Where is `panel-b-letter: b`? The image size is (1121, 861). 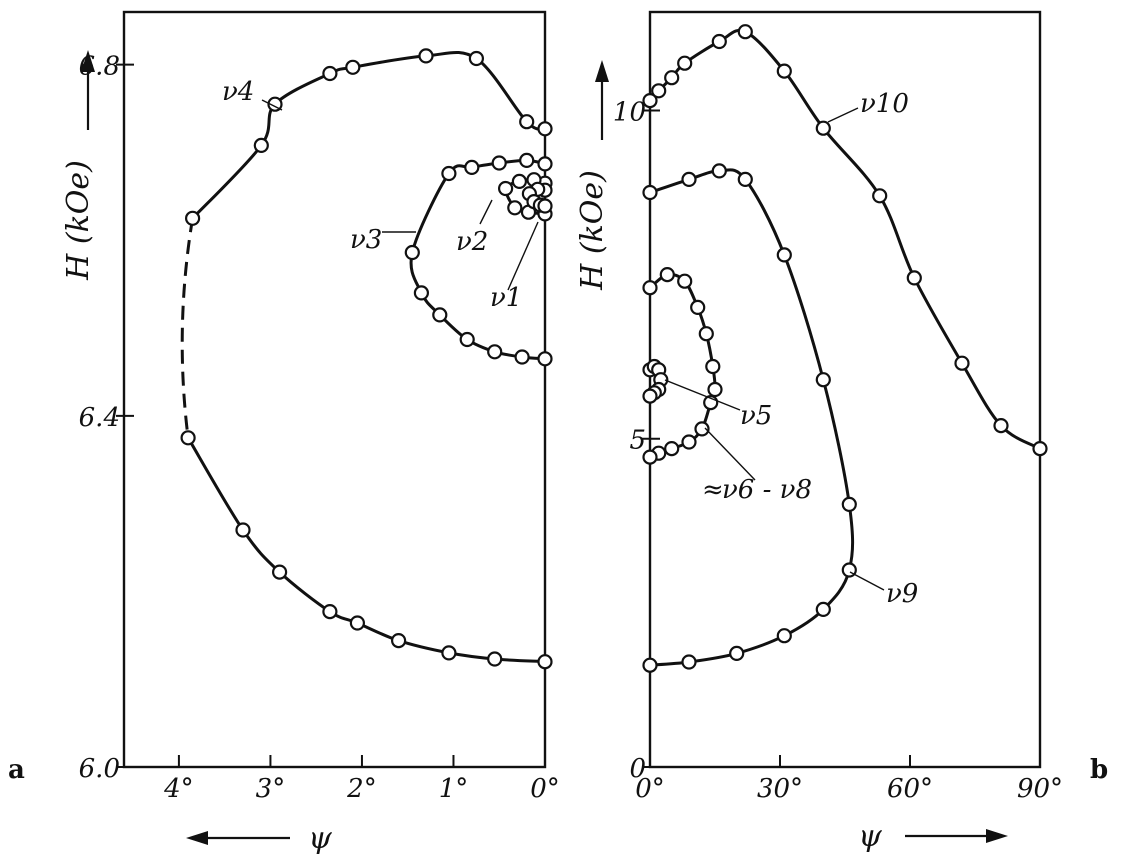 panel-b-letter: b is located at coordinates (1099, 770).